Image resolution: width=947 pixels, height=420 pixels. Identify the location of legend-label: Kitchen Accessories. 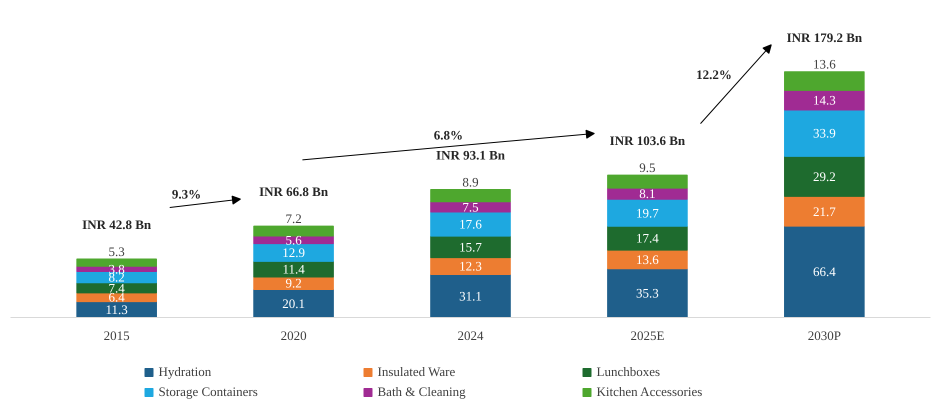
(650, 392).